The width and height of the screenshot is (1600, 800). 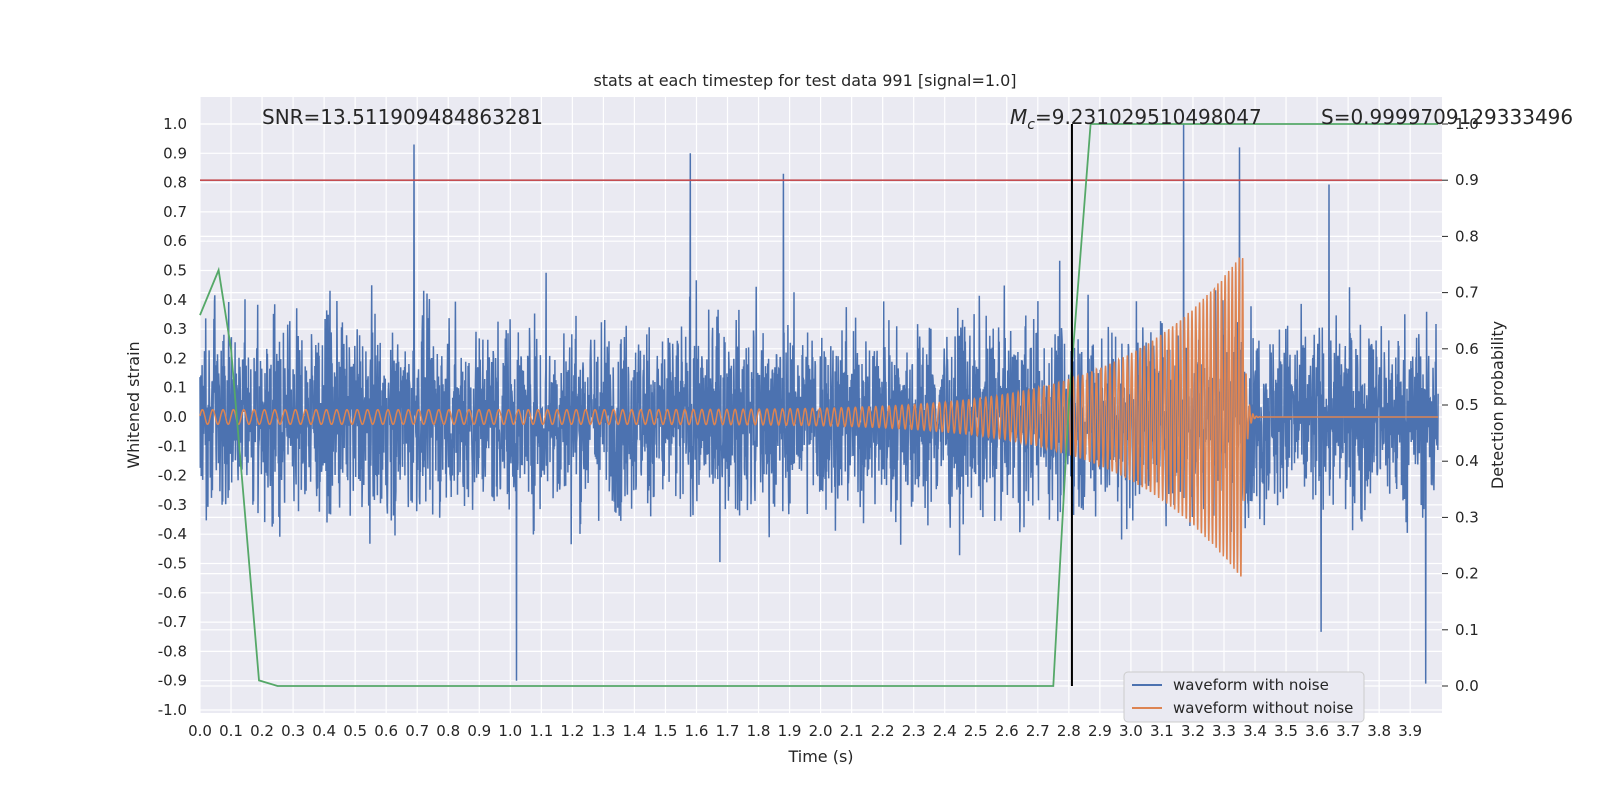 What do you see at coordinates (541, 731) in the screenshot?
I see `x-tick-label: 1.1` at bounding box center [541, 731].